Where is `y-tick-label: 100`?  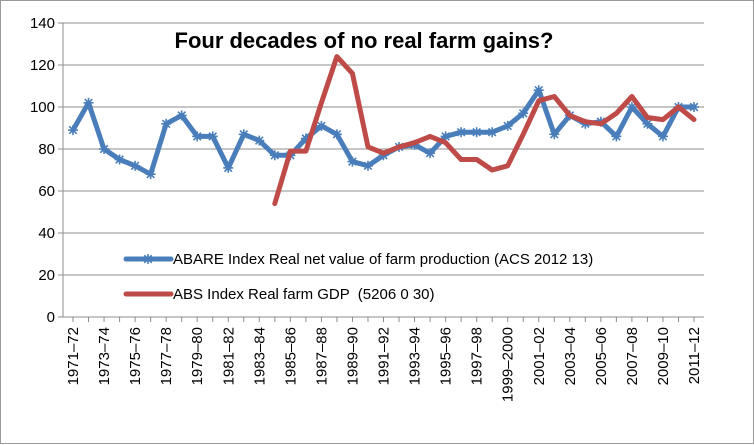
y-tick-label: 100 is located at coordinates (42, 107).